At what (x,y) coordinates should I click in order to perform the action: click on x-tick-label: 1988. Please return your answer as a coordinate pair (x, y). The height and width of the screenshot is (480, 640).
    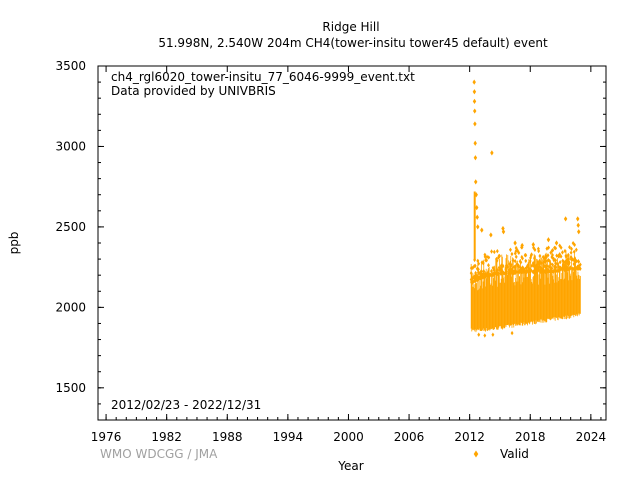
    Looking at the image, I should click on (227, 437).